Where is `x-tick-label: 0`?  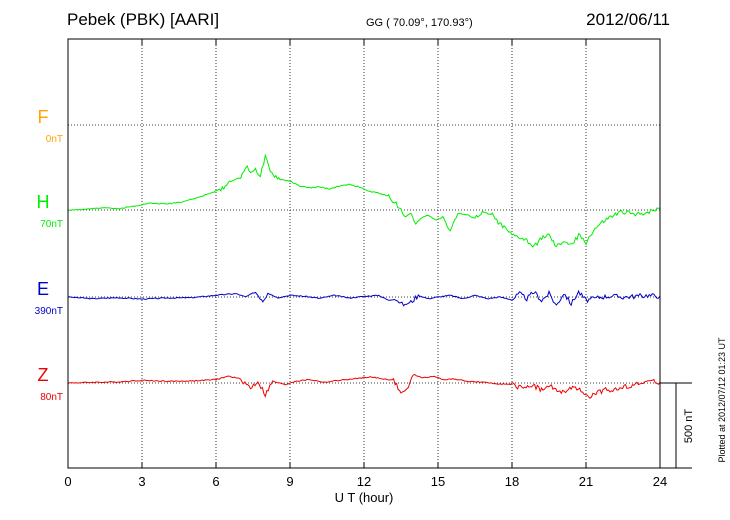
x-tick-label: 0 is located at coordinates (67, 481).